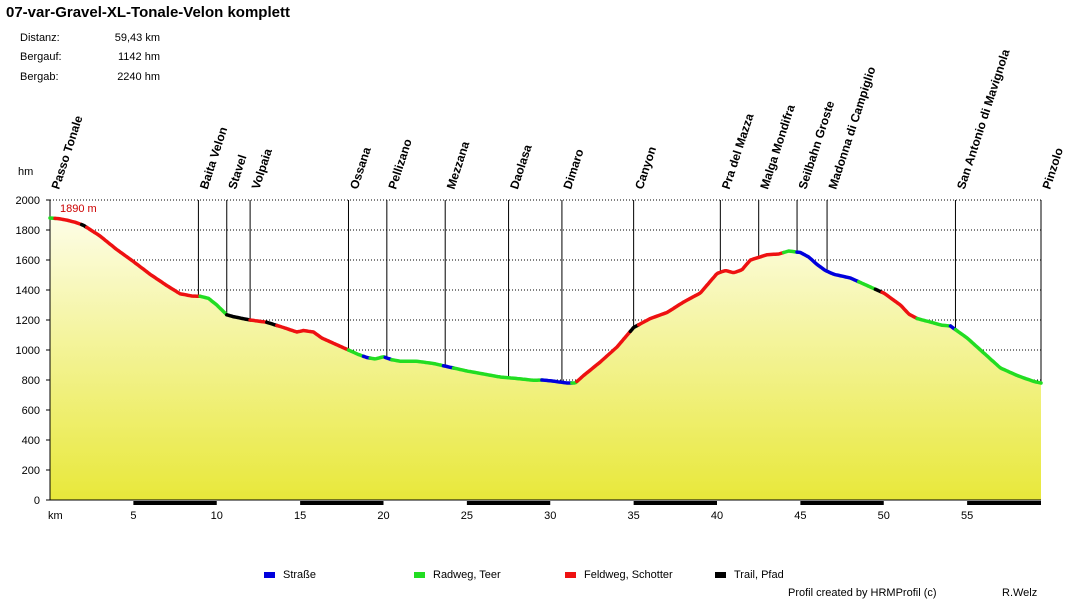 The image size is (1090, 600). Describe the element at coordinates (967, 516) in the screenshot. I see `x-tick-label: 55` at that location.